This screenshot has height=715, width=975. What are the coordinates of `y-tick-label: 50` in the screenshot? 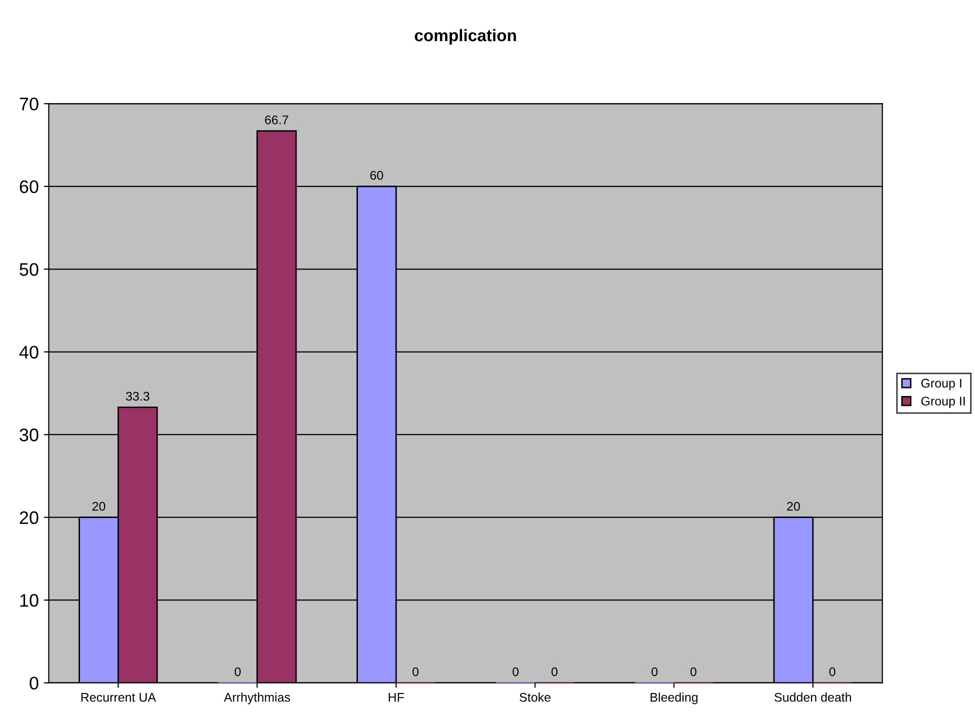 It's located at (29, 269).